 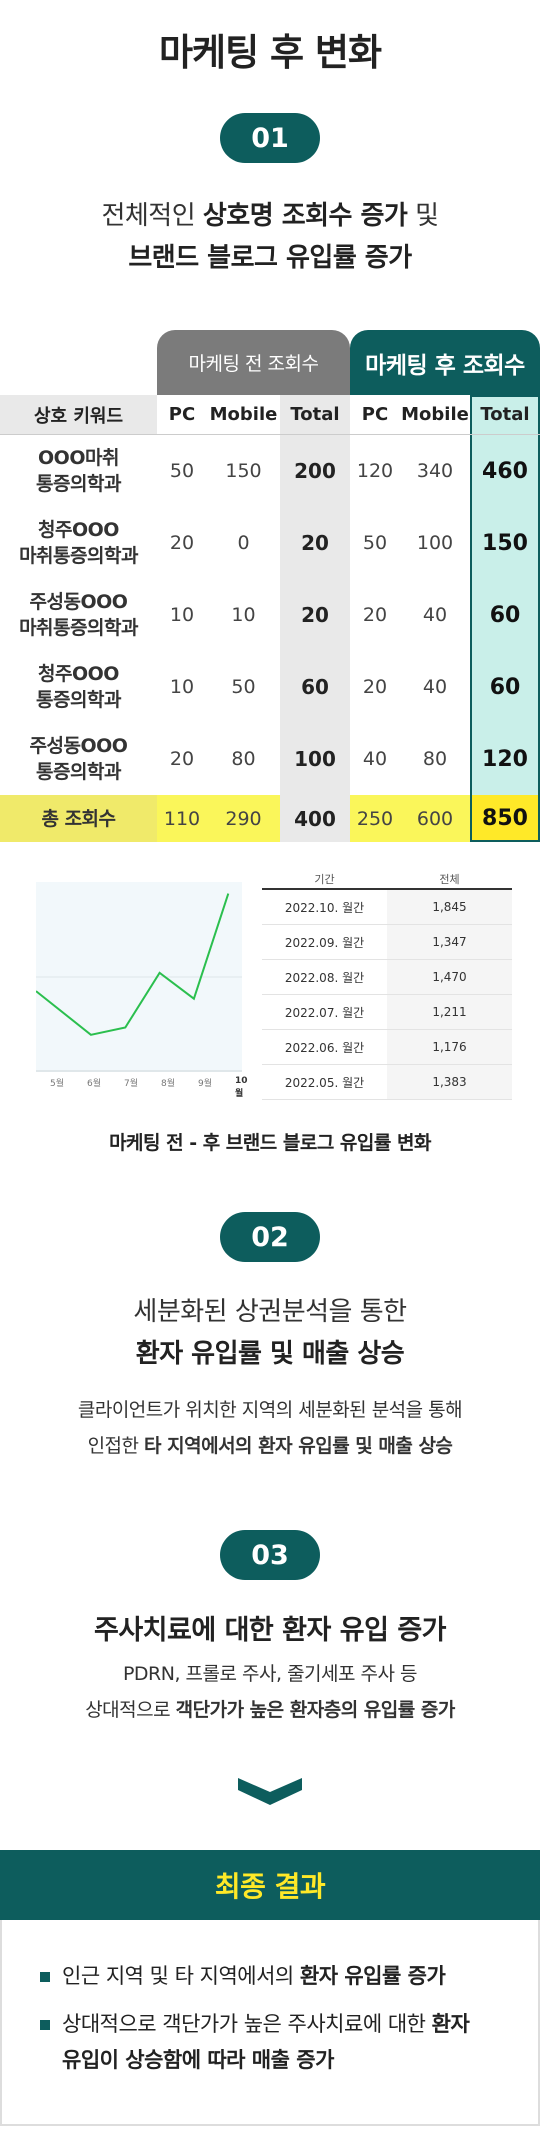 What do you see at coordinates (449, 942) in the screenshot?
I see `value-cell: 1,347` at bounding box center [449, 942].